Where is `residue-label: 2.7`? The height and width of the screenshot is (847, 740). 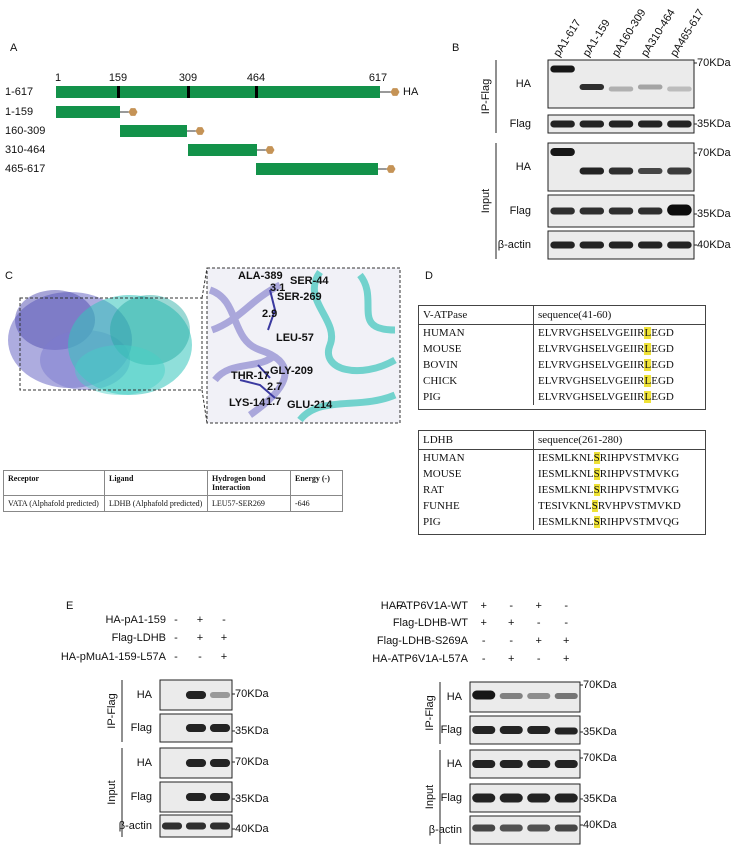
residue-label: 2.7 is located at coordinates (274, 387).